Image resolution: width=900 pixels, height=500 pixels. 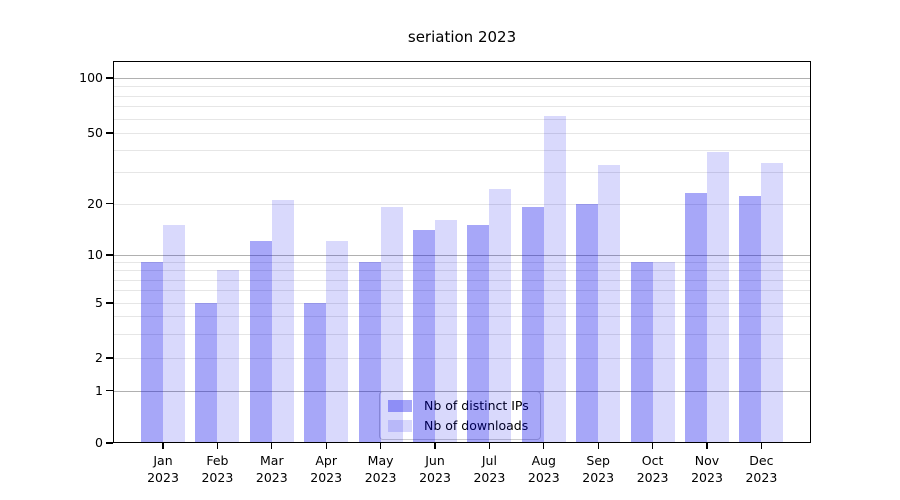 I want to click on bar-downloads-nov, so click(x=718, y=297).